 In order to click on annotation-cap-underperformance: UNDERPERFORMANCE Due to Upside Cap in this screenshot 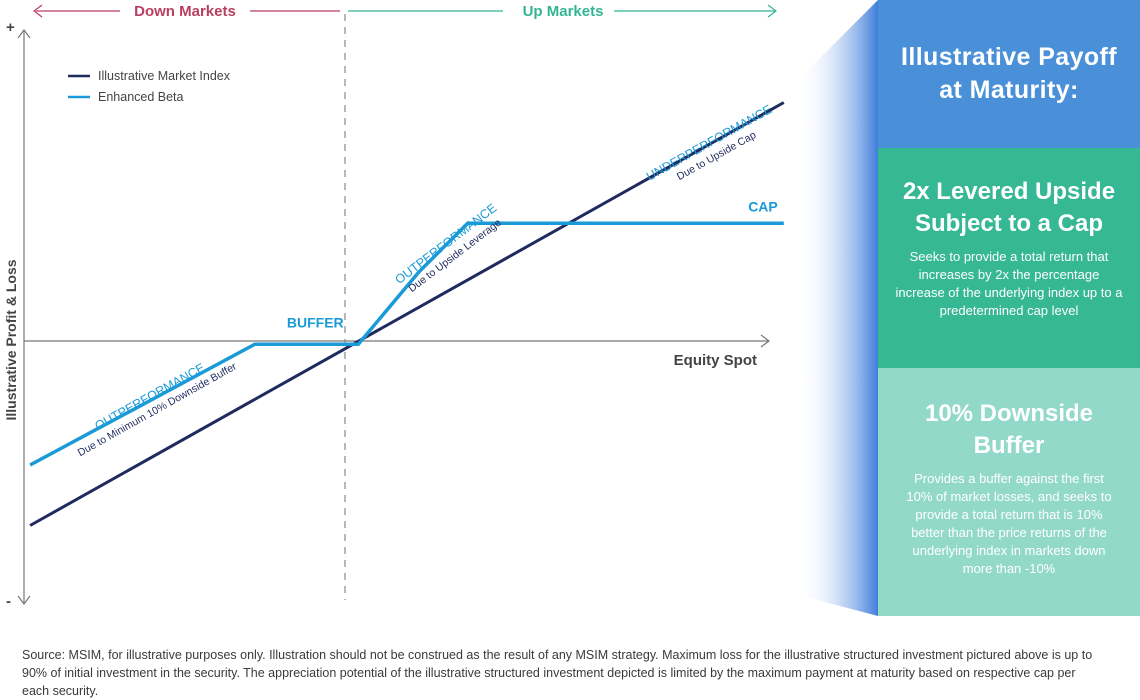, I will do `click(709, 143)`.